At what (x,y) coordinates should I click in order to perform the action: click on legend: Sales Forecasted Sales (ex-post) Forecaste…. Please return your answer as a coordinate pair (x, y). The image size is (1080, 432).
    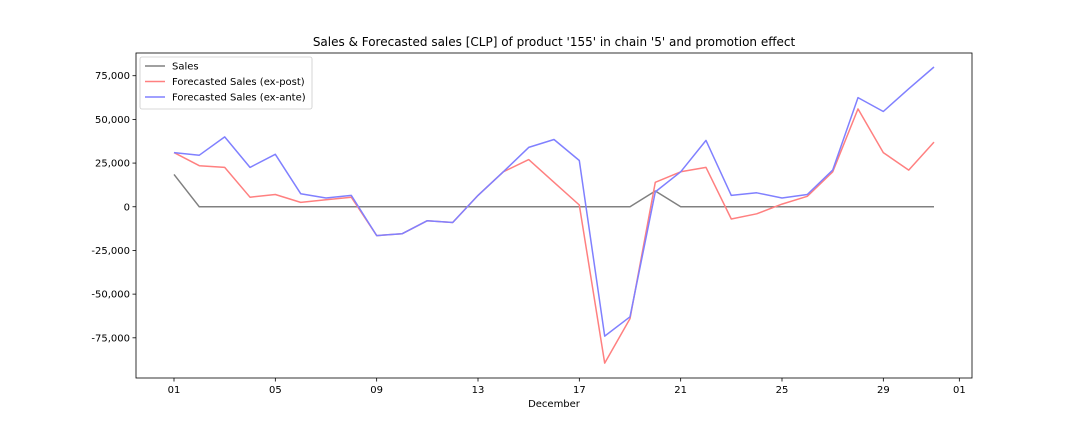
    Looking at the image, I should click on (226, 83).